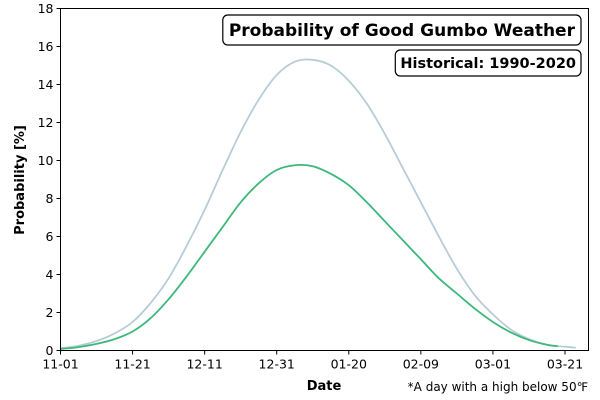 The height and width of the screenshot is (400, 600). Describe the element at coordinates (324, 386) in the screenshot. I see `x-axis-title: Date` at that location.